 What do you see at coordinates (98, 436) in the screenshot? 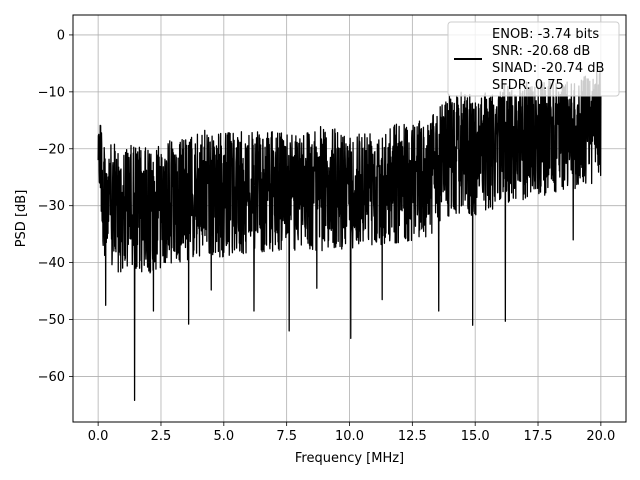
I see `x-tick-label: 0.0` at bounding box center [98, 436].